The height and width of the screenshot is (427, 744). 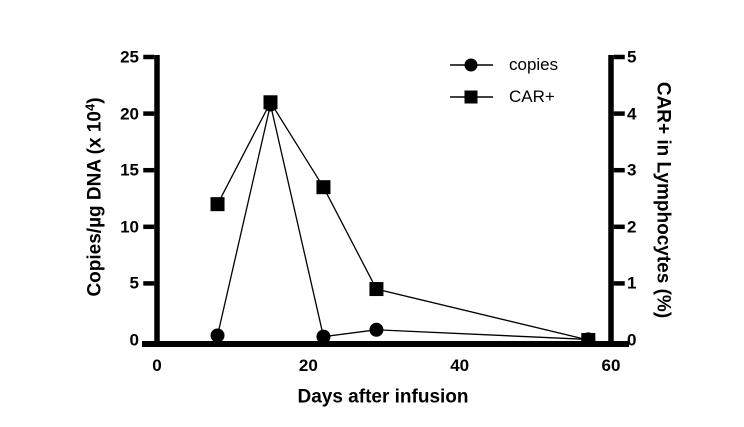 What do you see at coordinates (95, 100) in the screenshot?
I see `left-axis-title-suffix: )` at bounding box center [95, 100].